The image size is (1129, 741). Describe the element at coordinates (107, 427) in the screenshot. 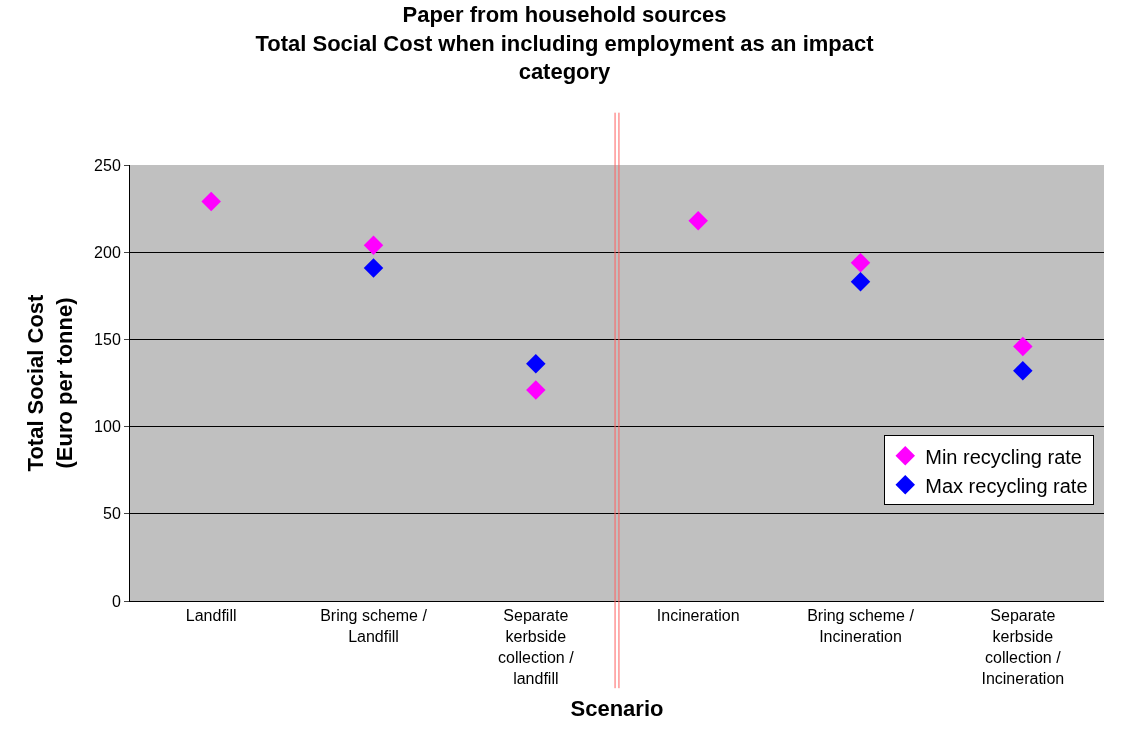

I see `y-tick-label: 100` at that location.